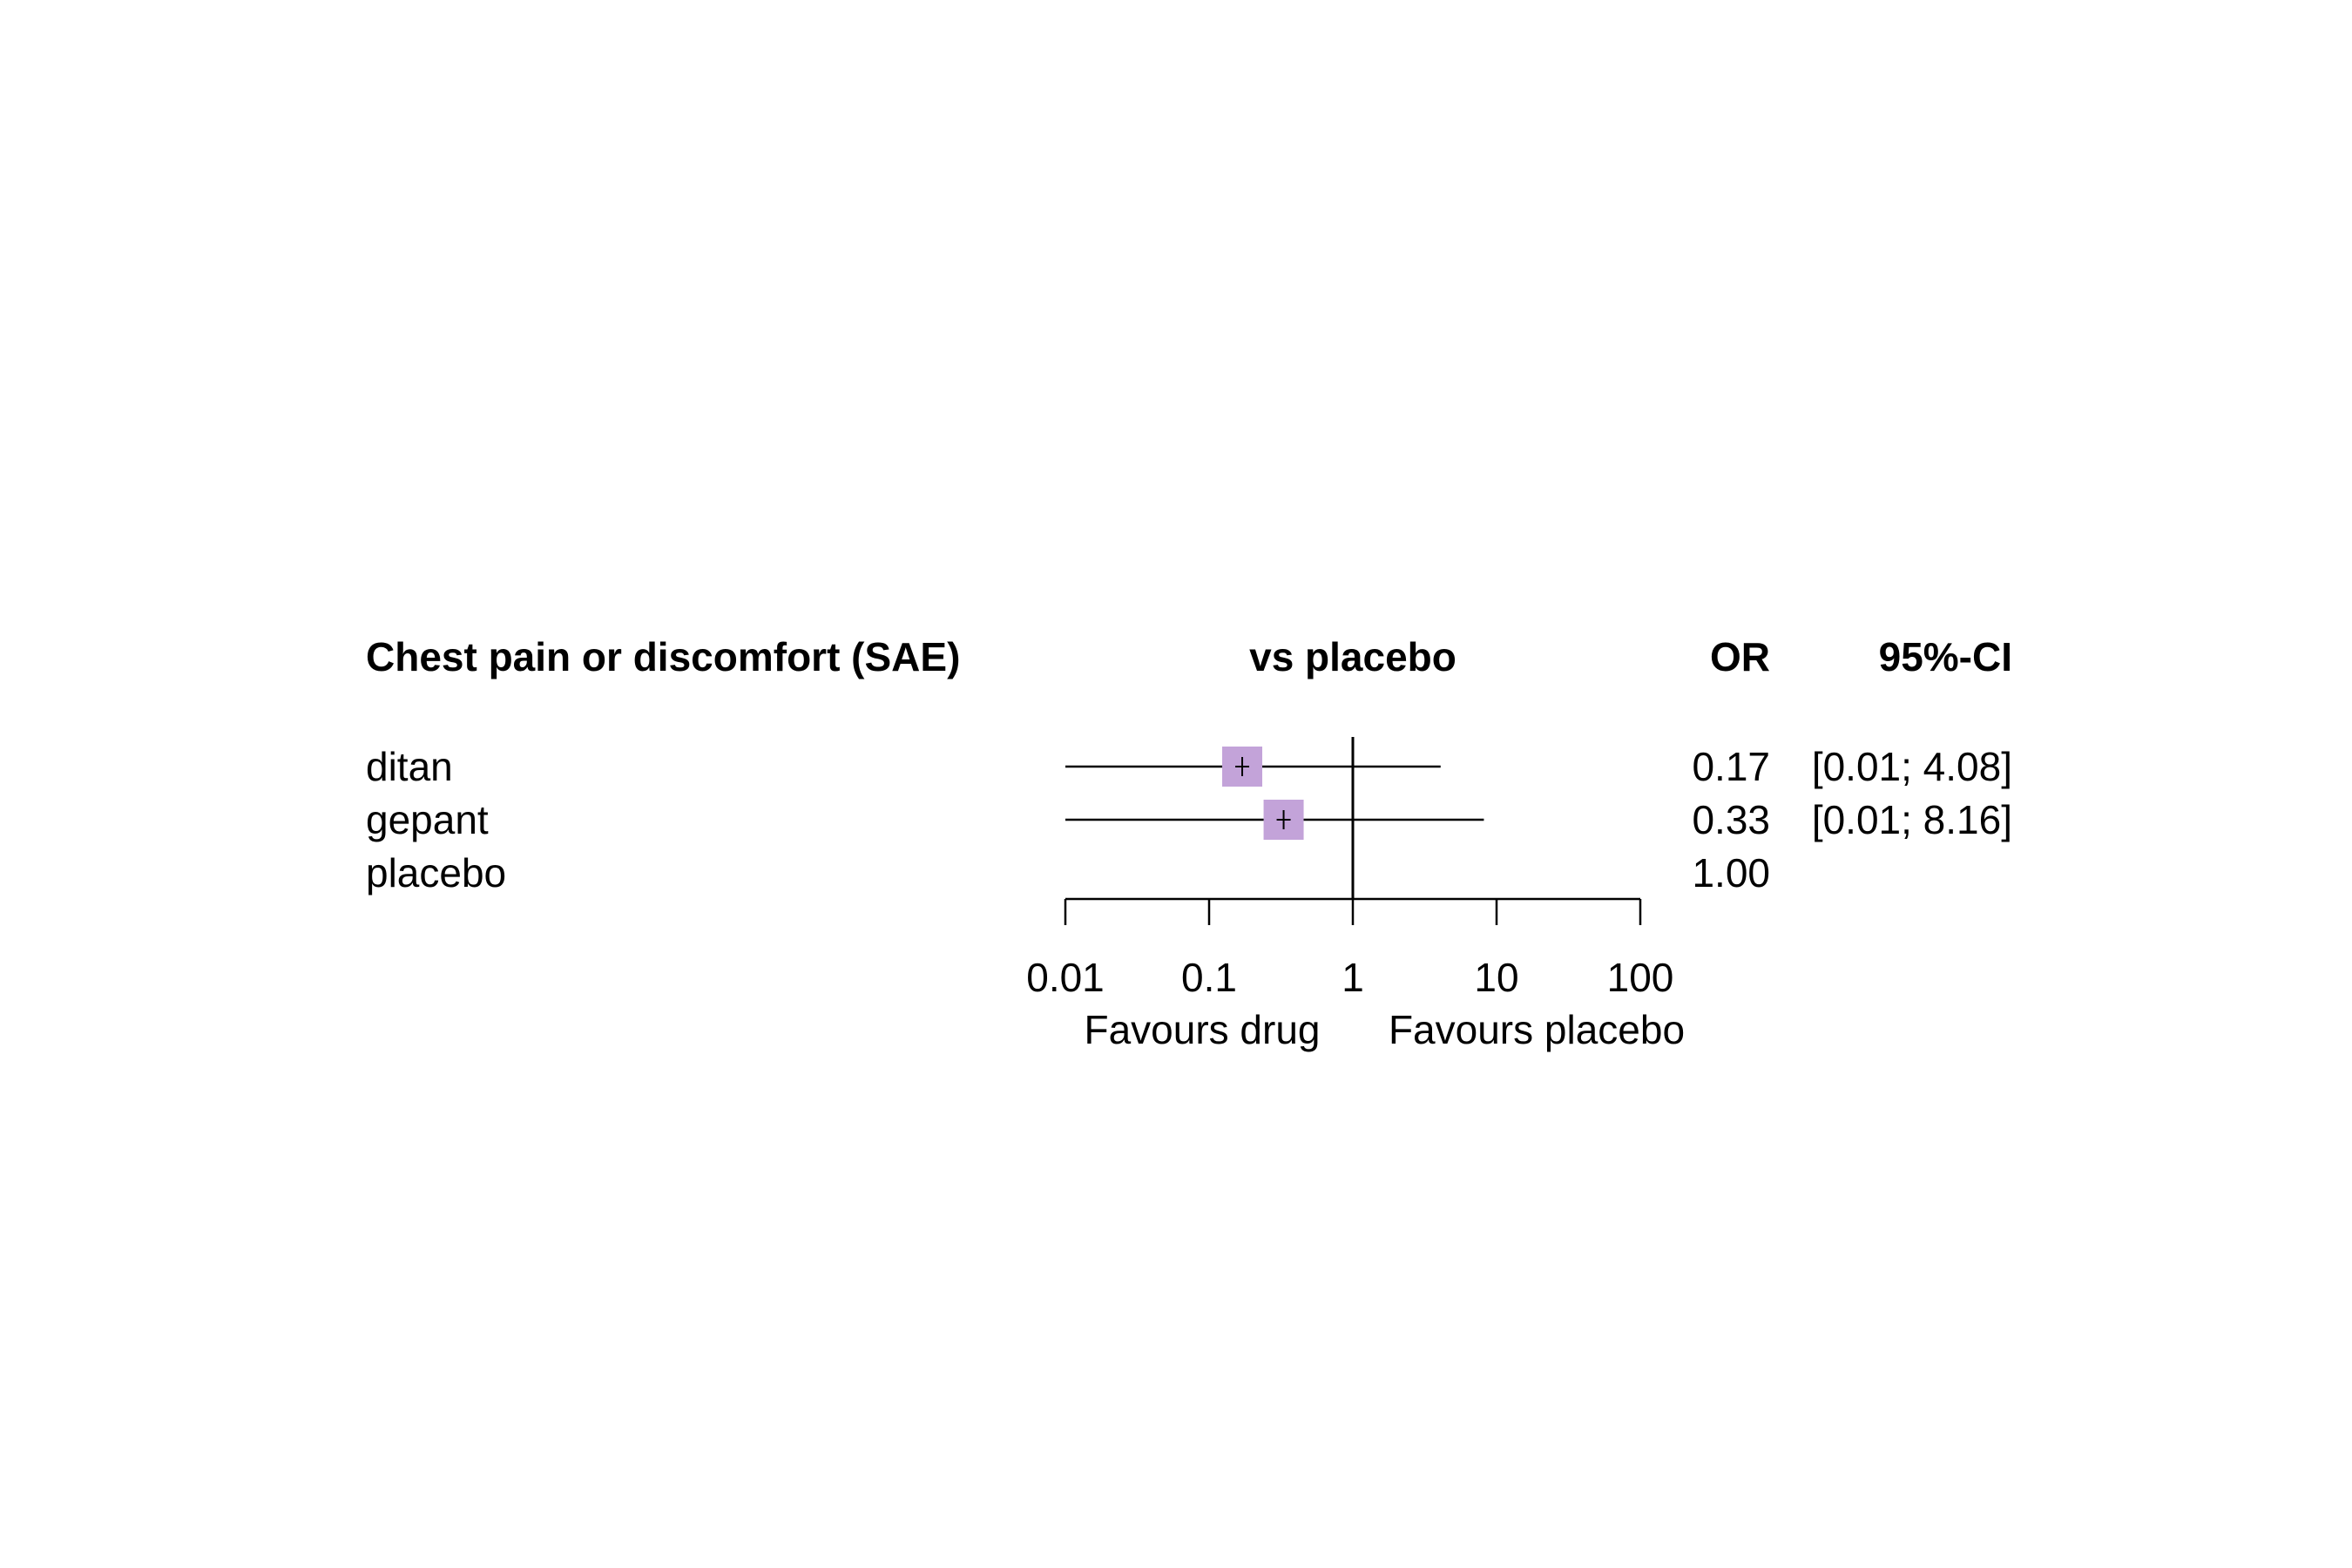  What do you see at coordinates (1352, 657) in the screenshot?
I see `comparison-header: vs placebo` at bounding box center [1352, 657].